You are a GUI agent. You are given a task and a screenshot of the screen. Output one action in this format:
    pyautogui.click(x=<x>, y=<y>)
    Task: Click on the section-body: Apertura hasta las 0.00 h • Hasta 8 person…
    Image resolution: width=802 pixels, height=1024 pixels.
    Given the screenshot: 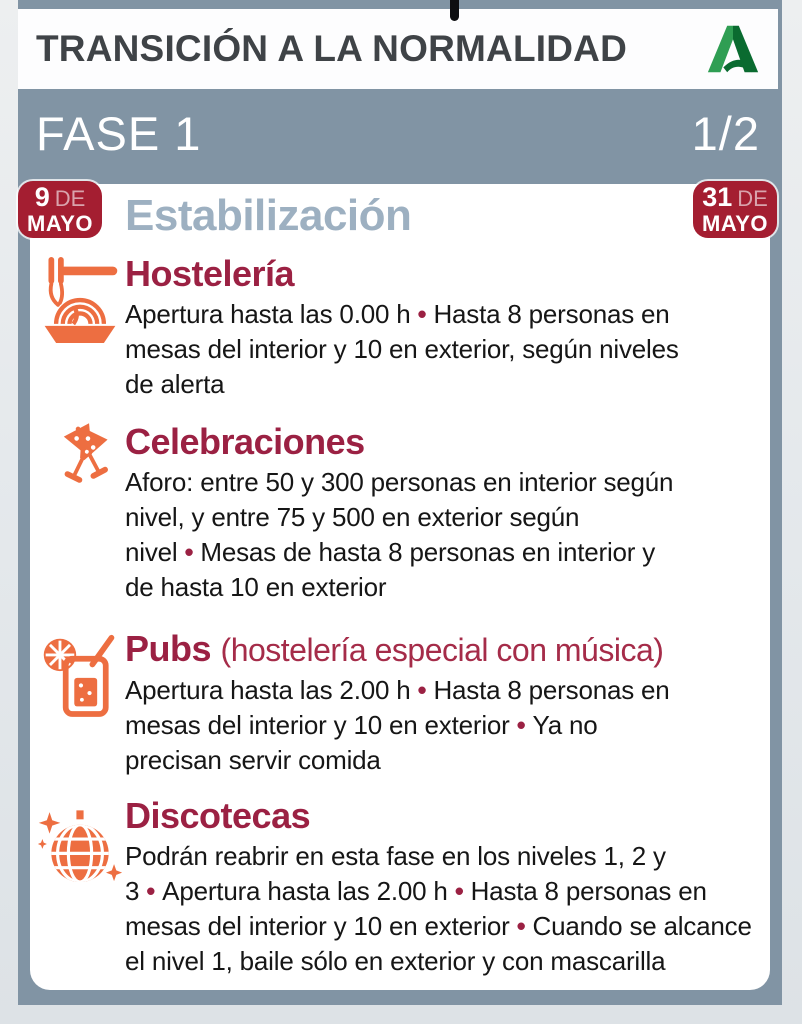 What is the action you would take?
    pyautogui.click(x=402, y=349)
    